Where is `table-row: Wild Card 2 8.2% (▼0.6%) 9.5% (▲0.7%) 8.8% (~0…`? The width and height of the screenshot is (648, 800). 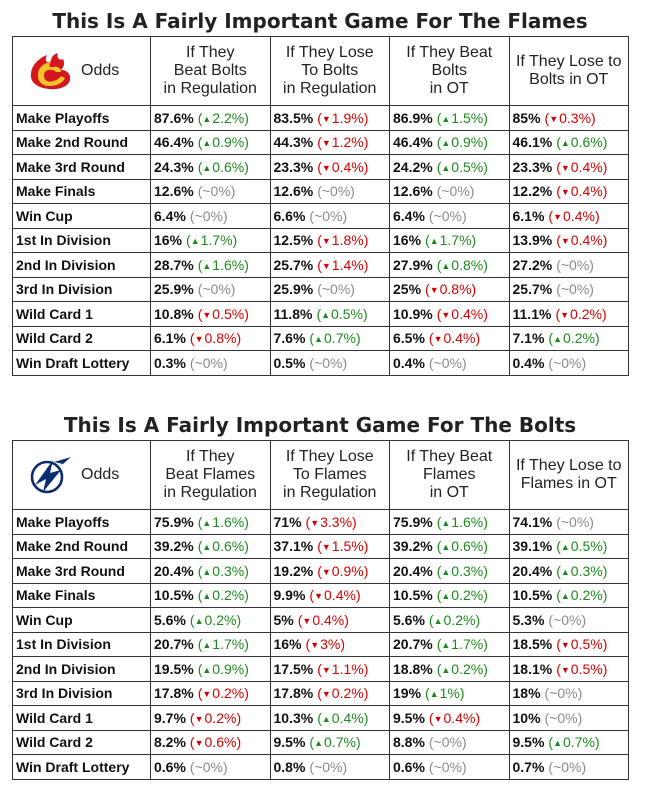 table-row: Wild Card 2 8.2% (▼0.6%) 9.5% (▲0.7%) 8.8% (~0… is located at coordinates (320, 742).